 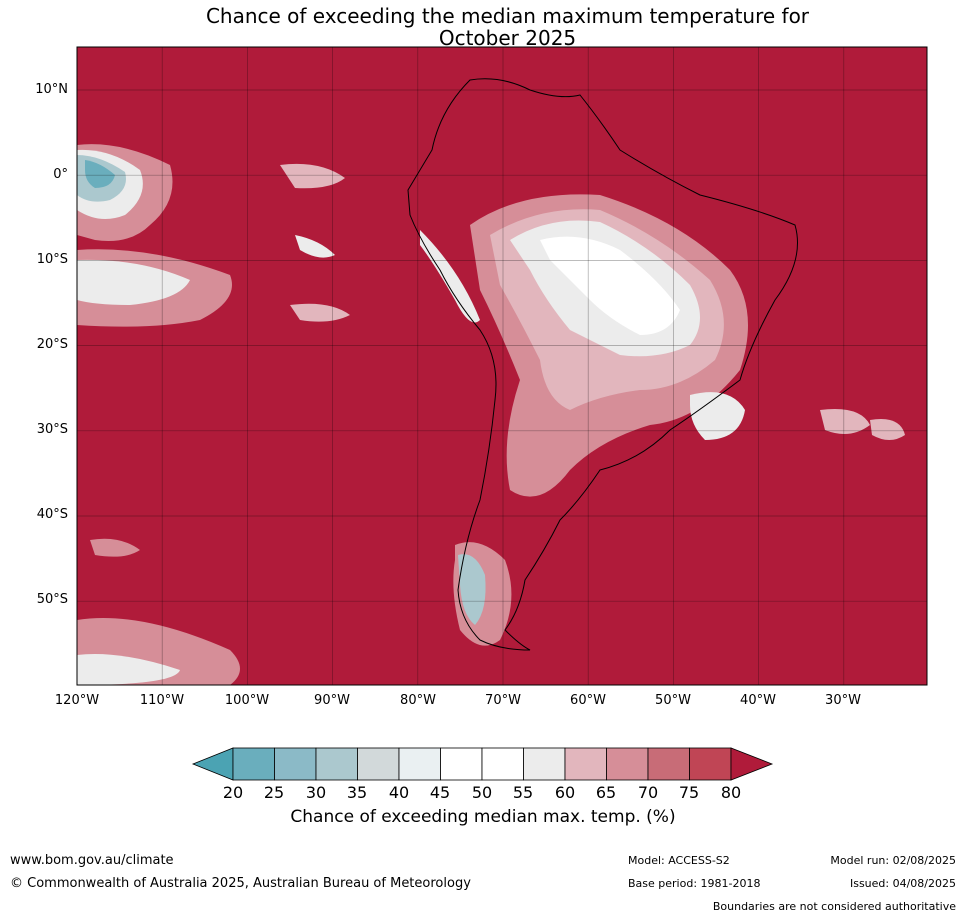 I want to click on lat-tick-label: 10°N, so click(x=51, y=89).